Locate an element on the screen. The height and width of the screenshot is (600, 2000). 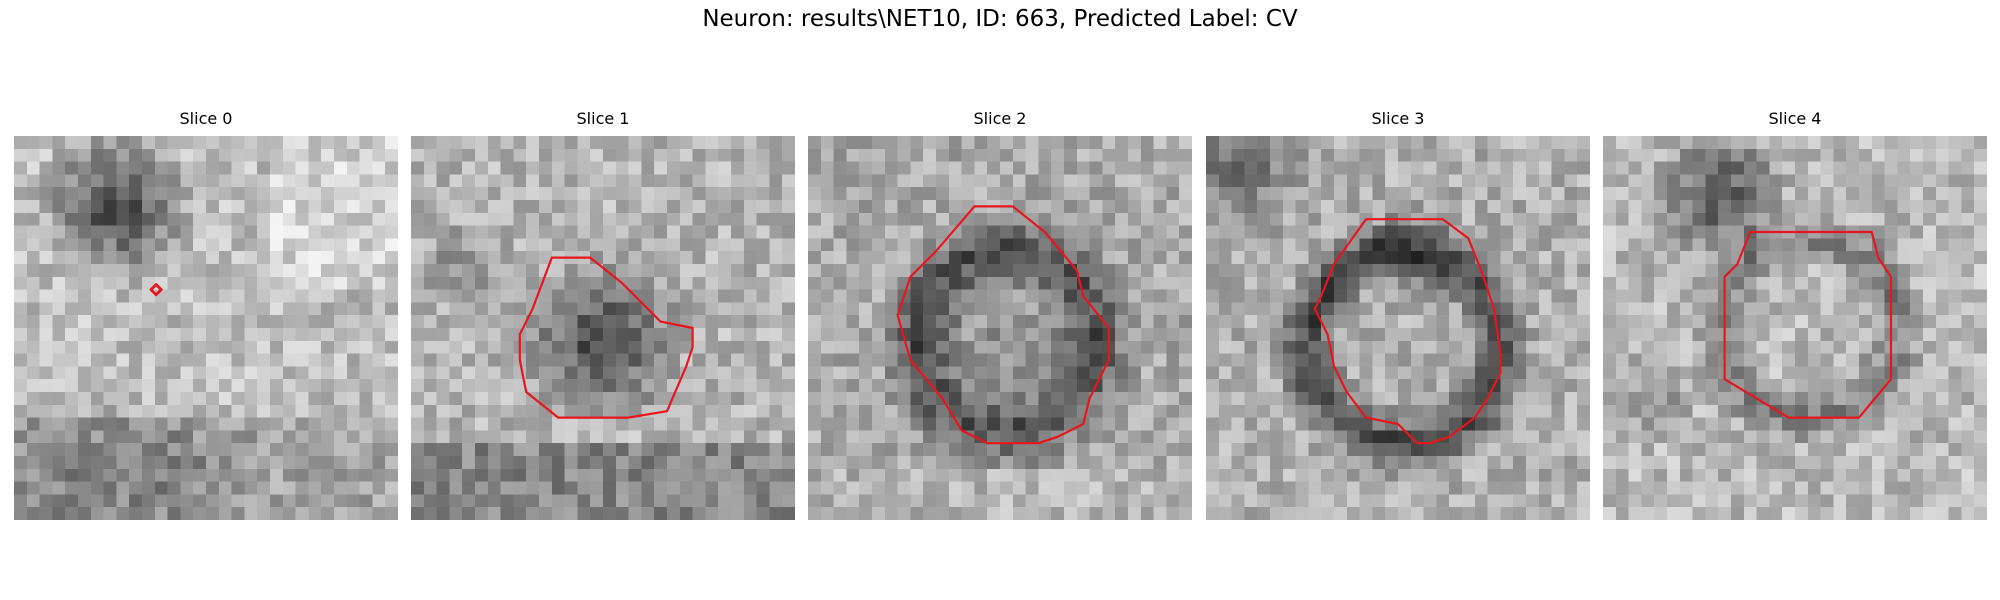
slice-panel-3: Slice 3 is located at coordinates (1398, 314).